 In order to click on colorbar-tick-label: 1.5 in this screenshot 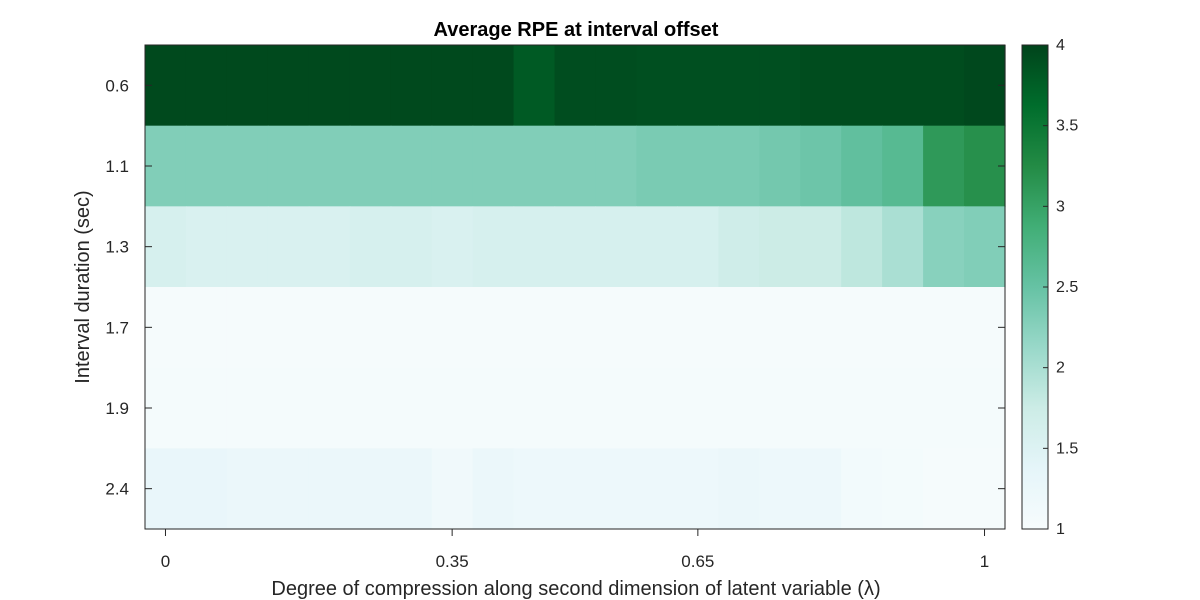, I will do `click(1067, 448)`.